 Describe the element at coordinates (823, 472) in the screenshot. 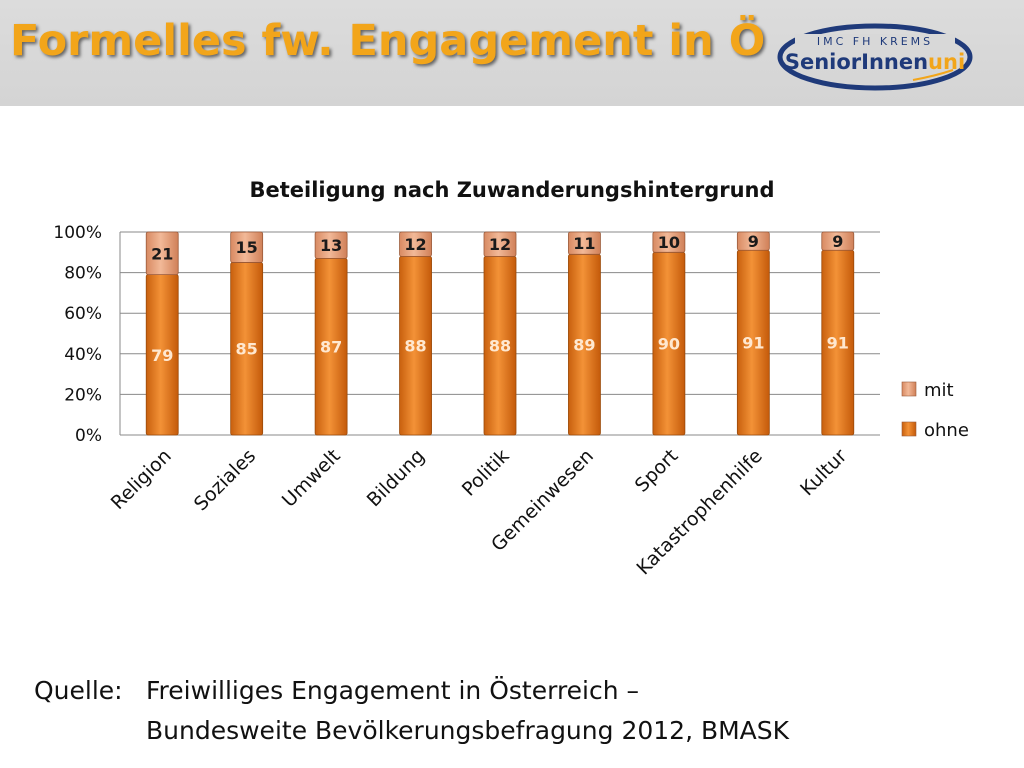

I see `x-tick-label: Kultur` at that location.